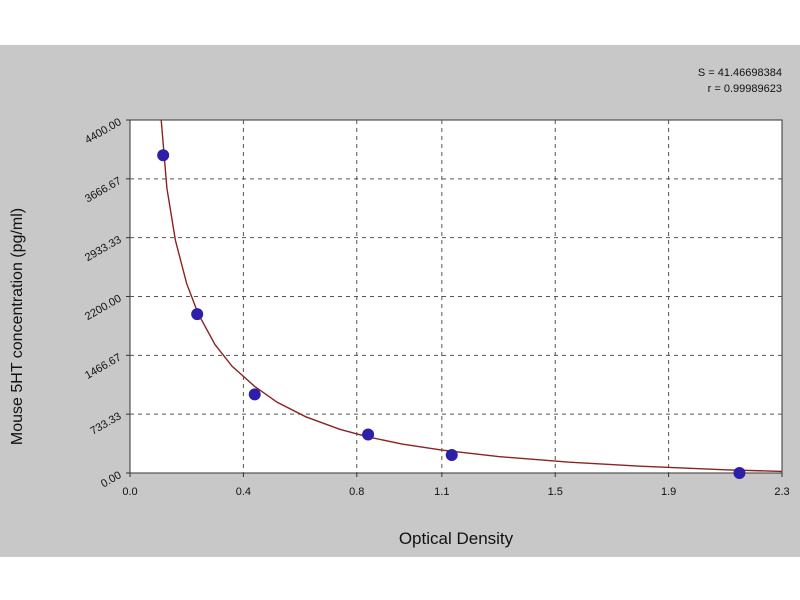 The width and height of the screenshot is (800, 600). Describe the element at coordinates (103, 249) in the screenshot. I see `y-tick-label: 2933.33` at that location.